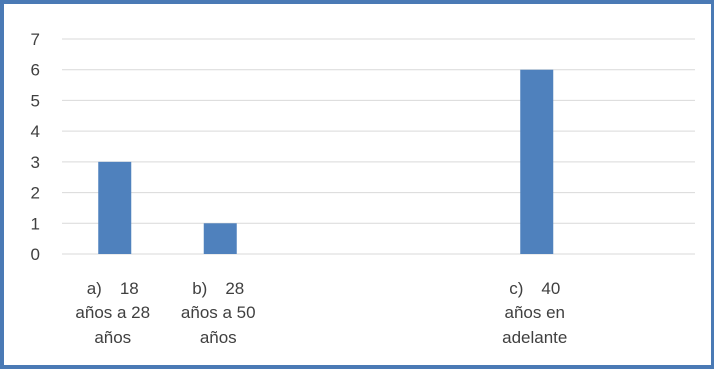 The image size is (714, 369). What do you see at coordinates (218, 288) in the screenshot?
I see `x-tick-label: b) 28` at bounding box center [218, 288].